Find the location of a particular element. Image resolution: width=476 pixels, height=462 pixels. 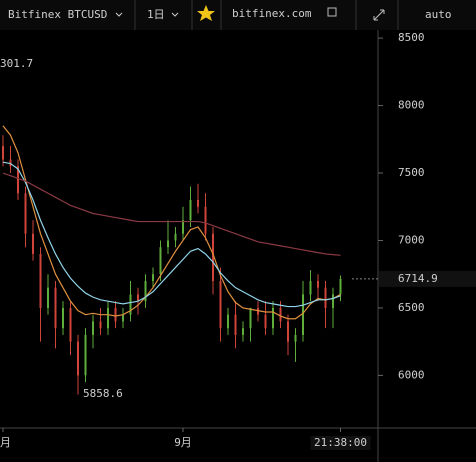

toolbar is located at coordinates (238, 15).